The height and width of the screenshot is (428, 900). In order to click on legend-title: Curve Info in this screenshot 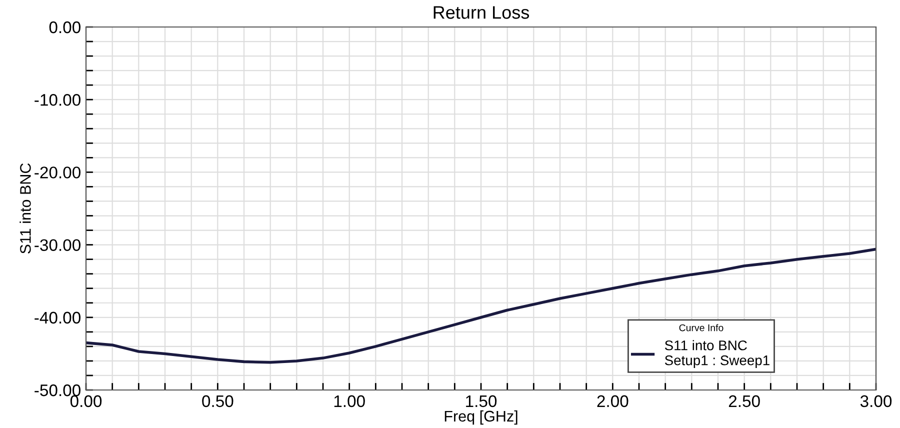, I will do `click(701, 328)`.